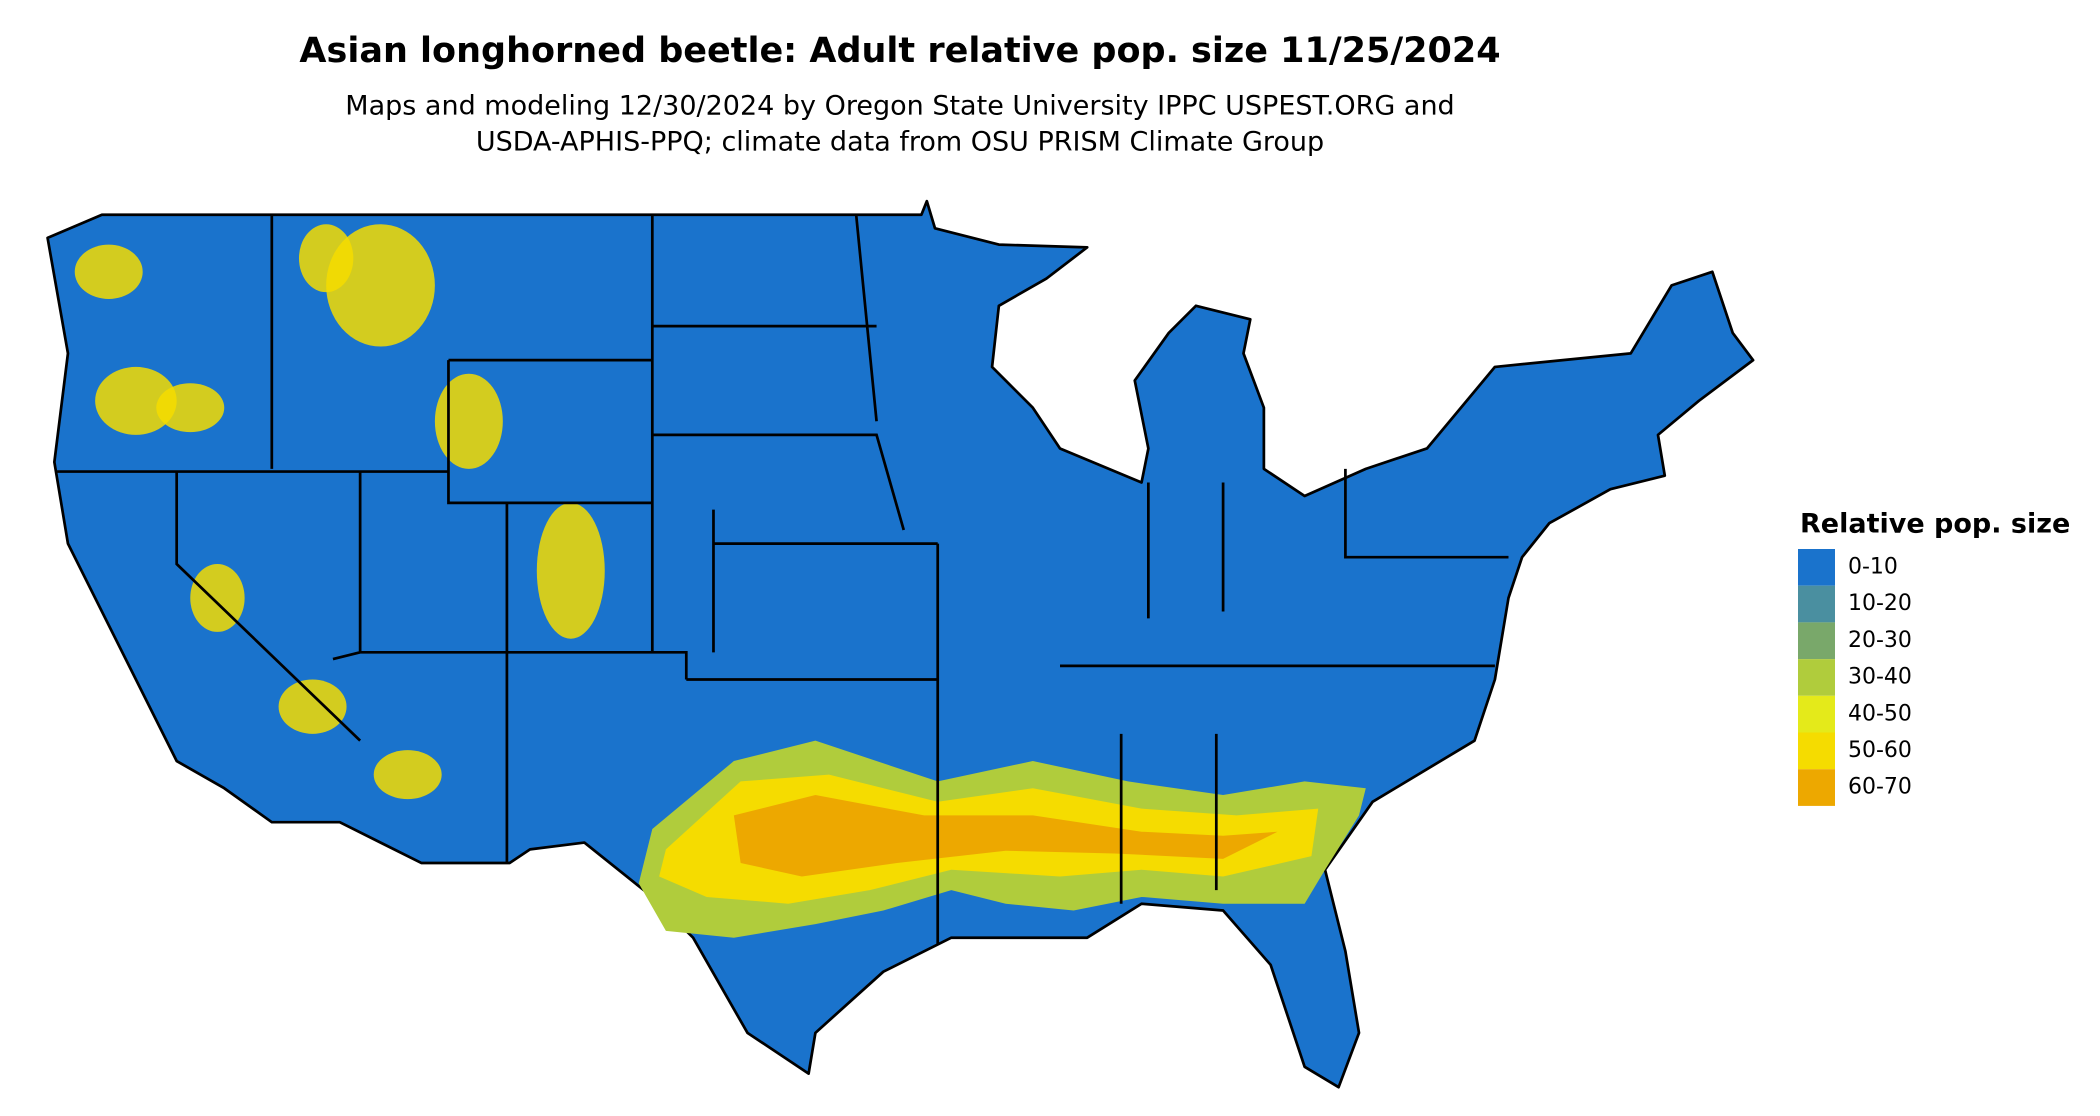 The image size is (2100, 1116). What do you see at coordinates (1880, 640) in the screenshot?
I see `legend-label: 20-30` at bounding box center [1880, 640].